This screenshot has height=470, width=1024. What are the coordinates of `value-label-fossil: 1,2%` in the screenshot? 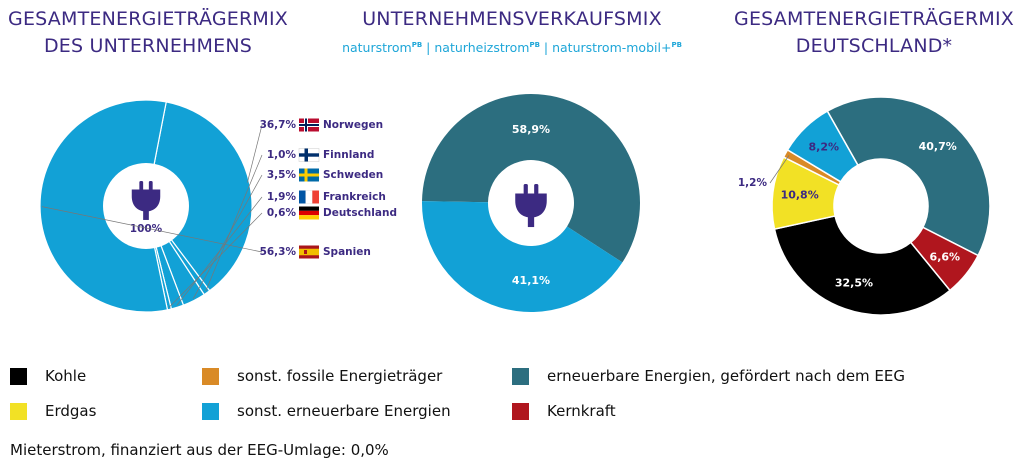 It's located at (753, 183).